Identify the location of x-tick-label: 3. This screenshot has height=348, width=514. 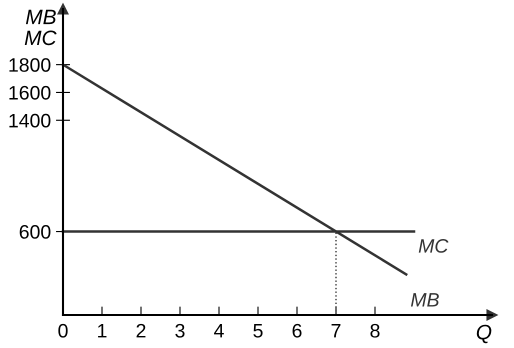
(180, 331).